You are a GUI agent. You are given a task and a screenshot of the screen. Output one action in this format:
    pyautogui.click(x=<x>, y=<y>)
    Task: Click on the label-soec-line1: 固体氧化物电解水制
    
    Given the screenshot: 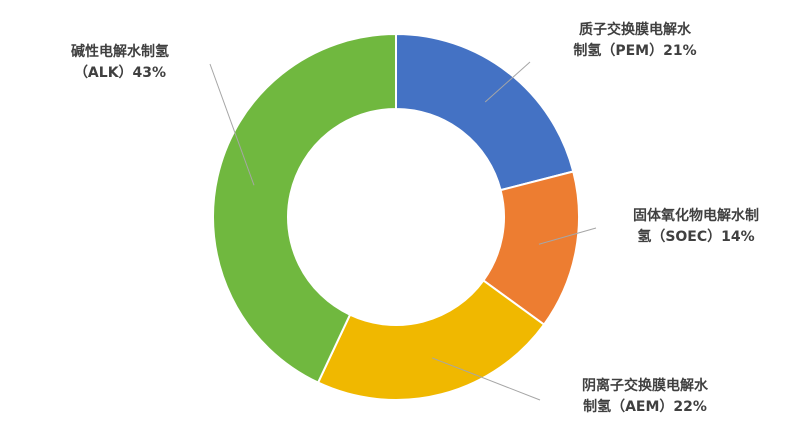 What is the action you would take?
    pyautogui.click(x=696, y=216)
    